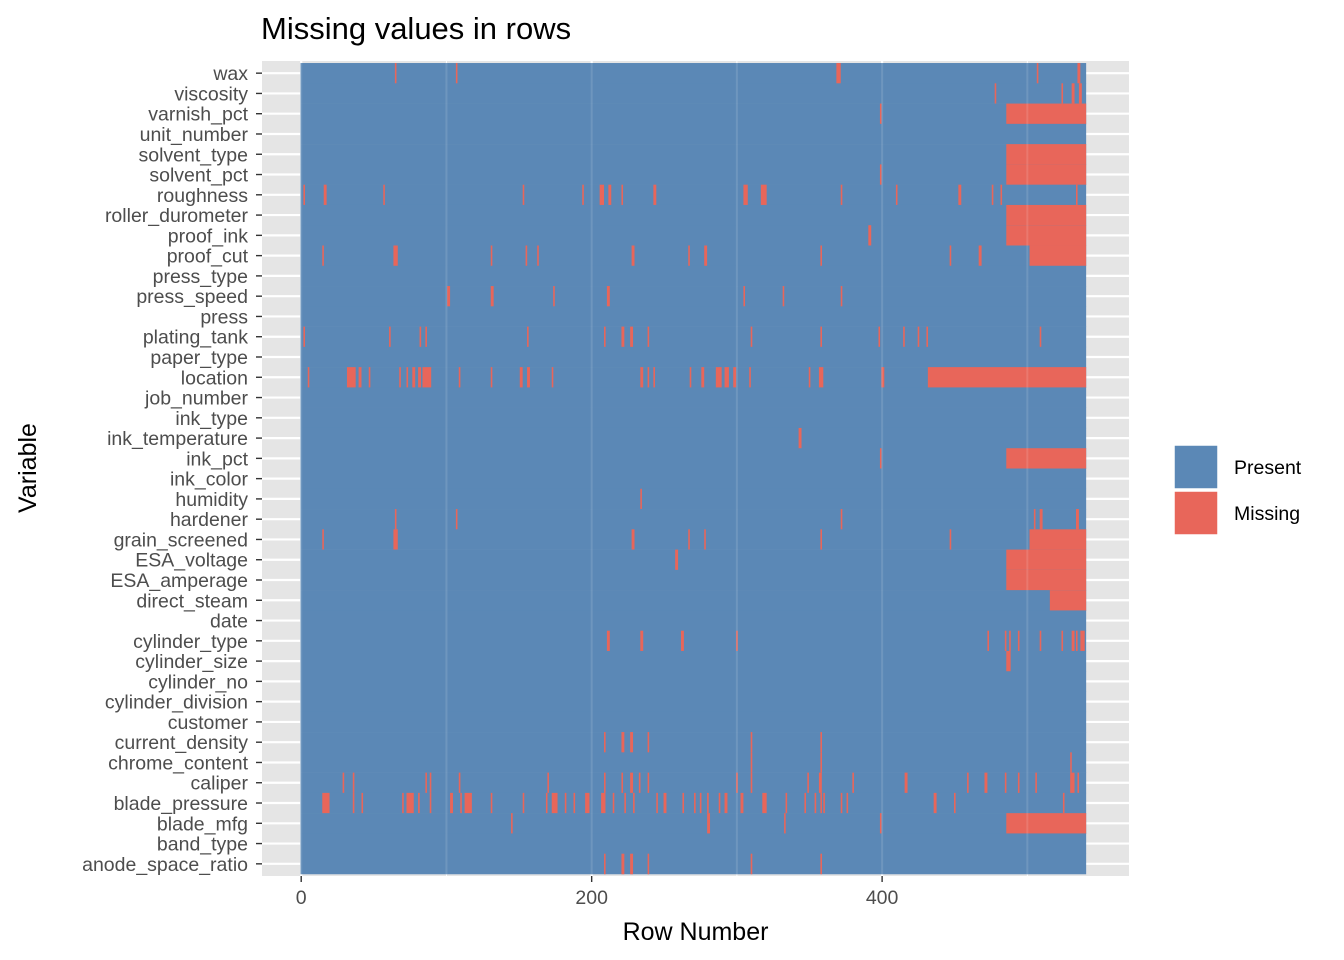  What do you see at coordinates (1068, 600) in the screenshot?
I see `missing-cell-direct_steam` at bounding box center [1068, 600].